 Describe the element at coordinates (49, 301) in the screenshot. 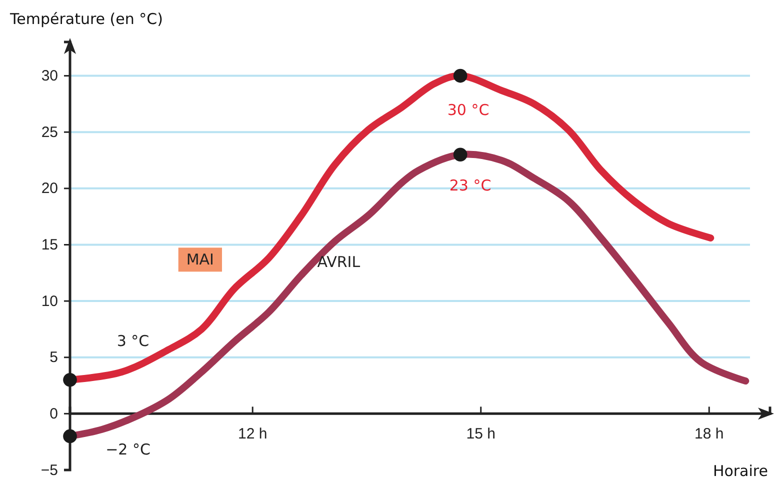

I see `y-tick-label: 10` at that location.